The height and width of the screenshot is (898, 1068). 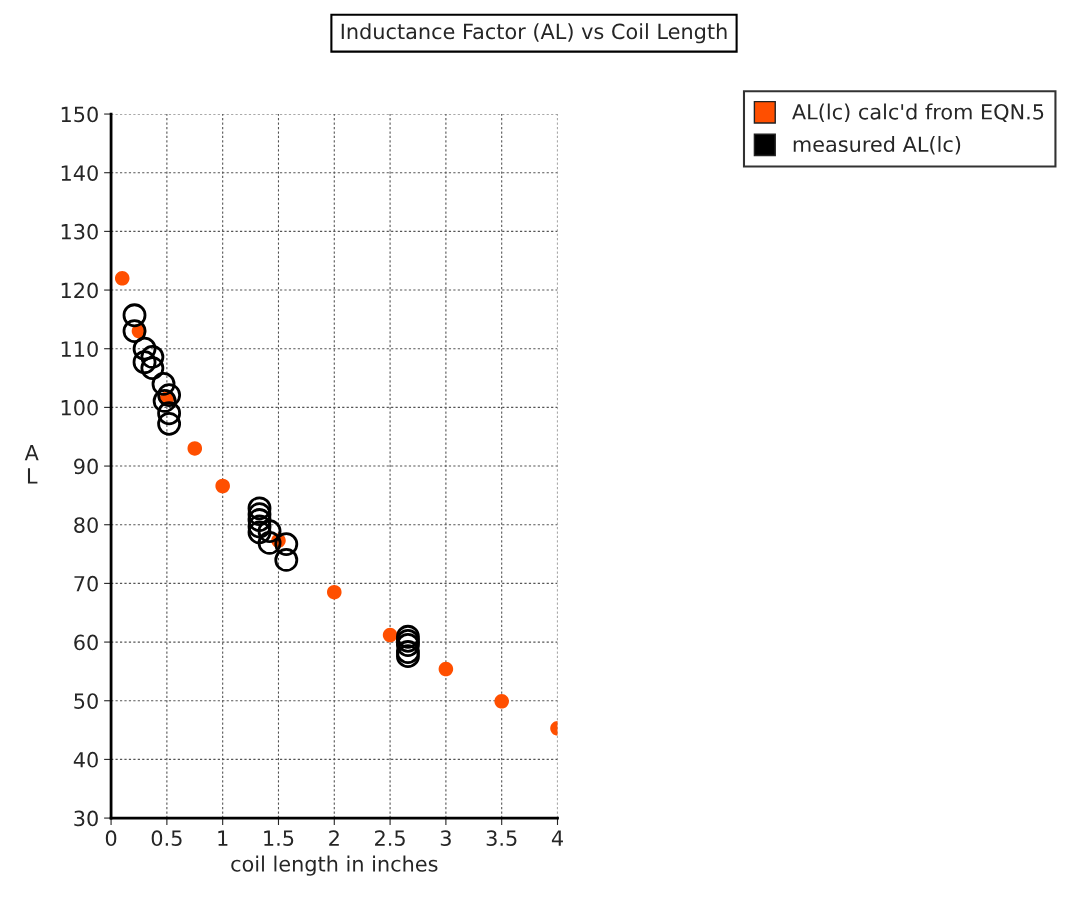 I want to click on x-tick-label: 1.5, so click(x=279, y=838).